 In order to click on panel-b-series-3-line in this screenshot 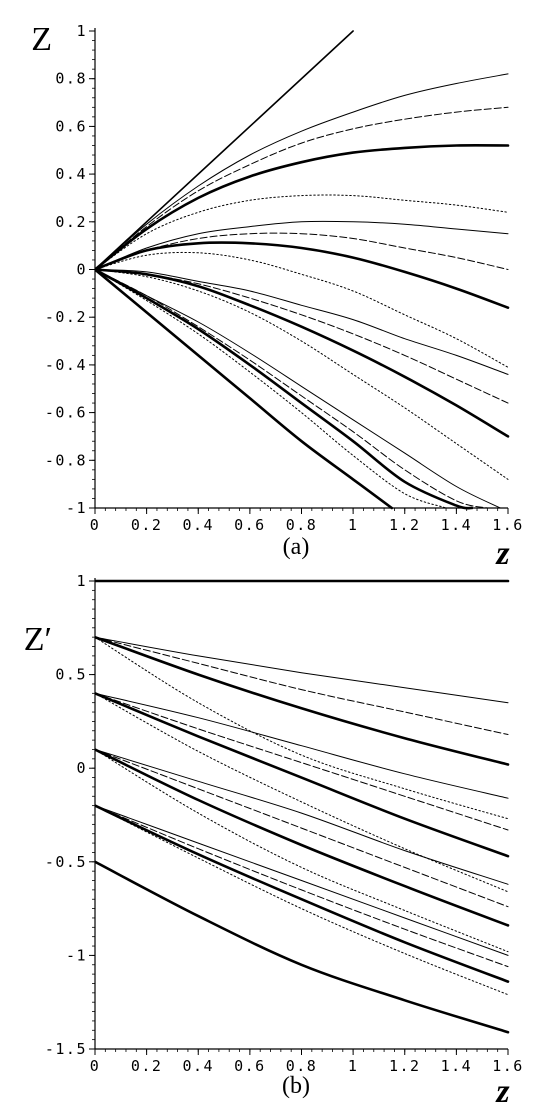, I will do `click(302, 685)`.